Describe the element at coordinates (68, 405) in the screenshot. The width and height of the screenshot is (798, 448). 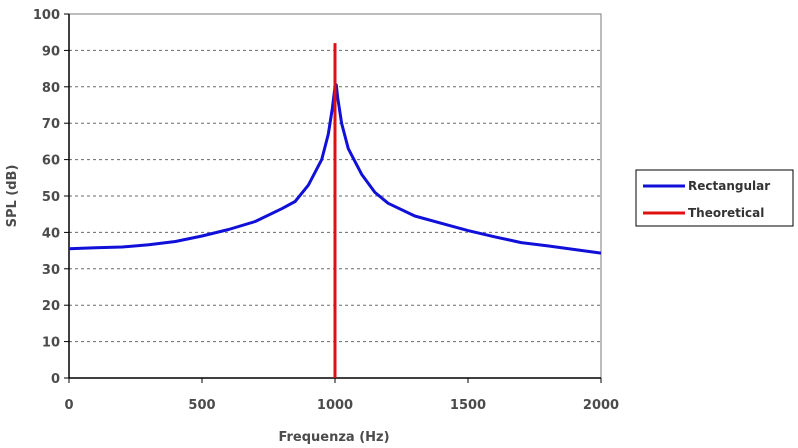
I see `x-tick-label-0: 0` at that location.